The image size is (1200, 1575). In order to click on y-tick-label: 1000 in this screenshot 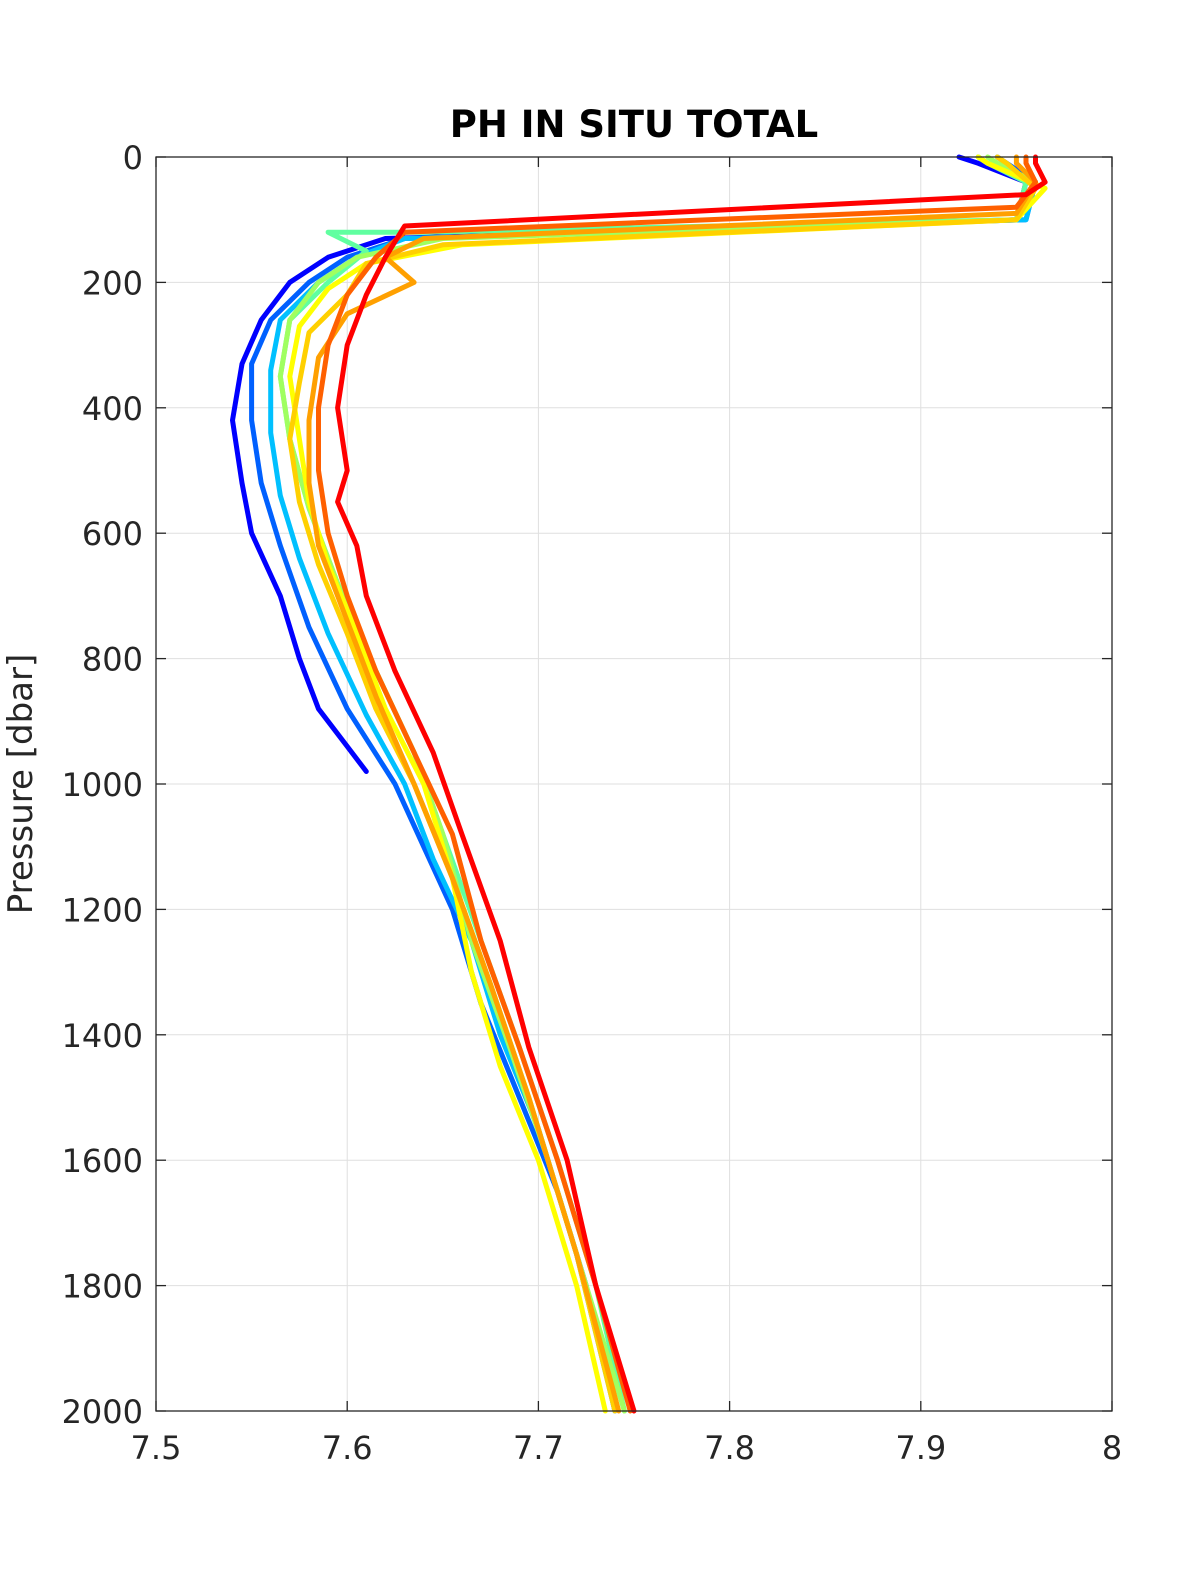, I will do `click(102, 785)`.